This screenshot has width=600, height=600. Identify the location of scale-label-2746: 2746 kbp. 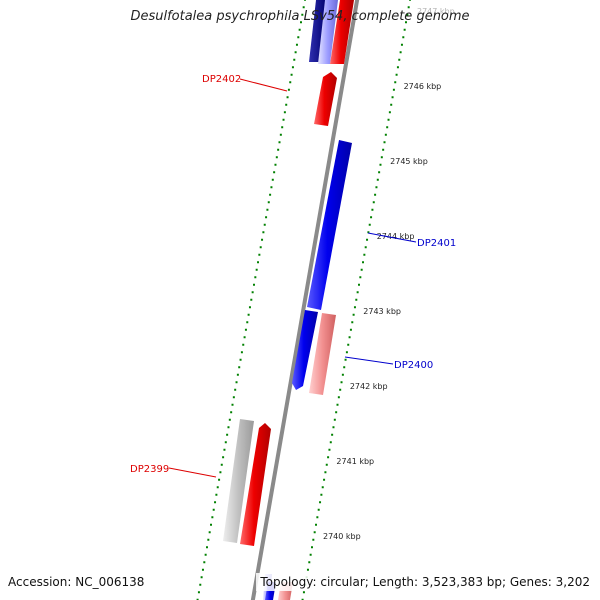
(423, 86).